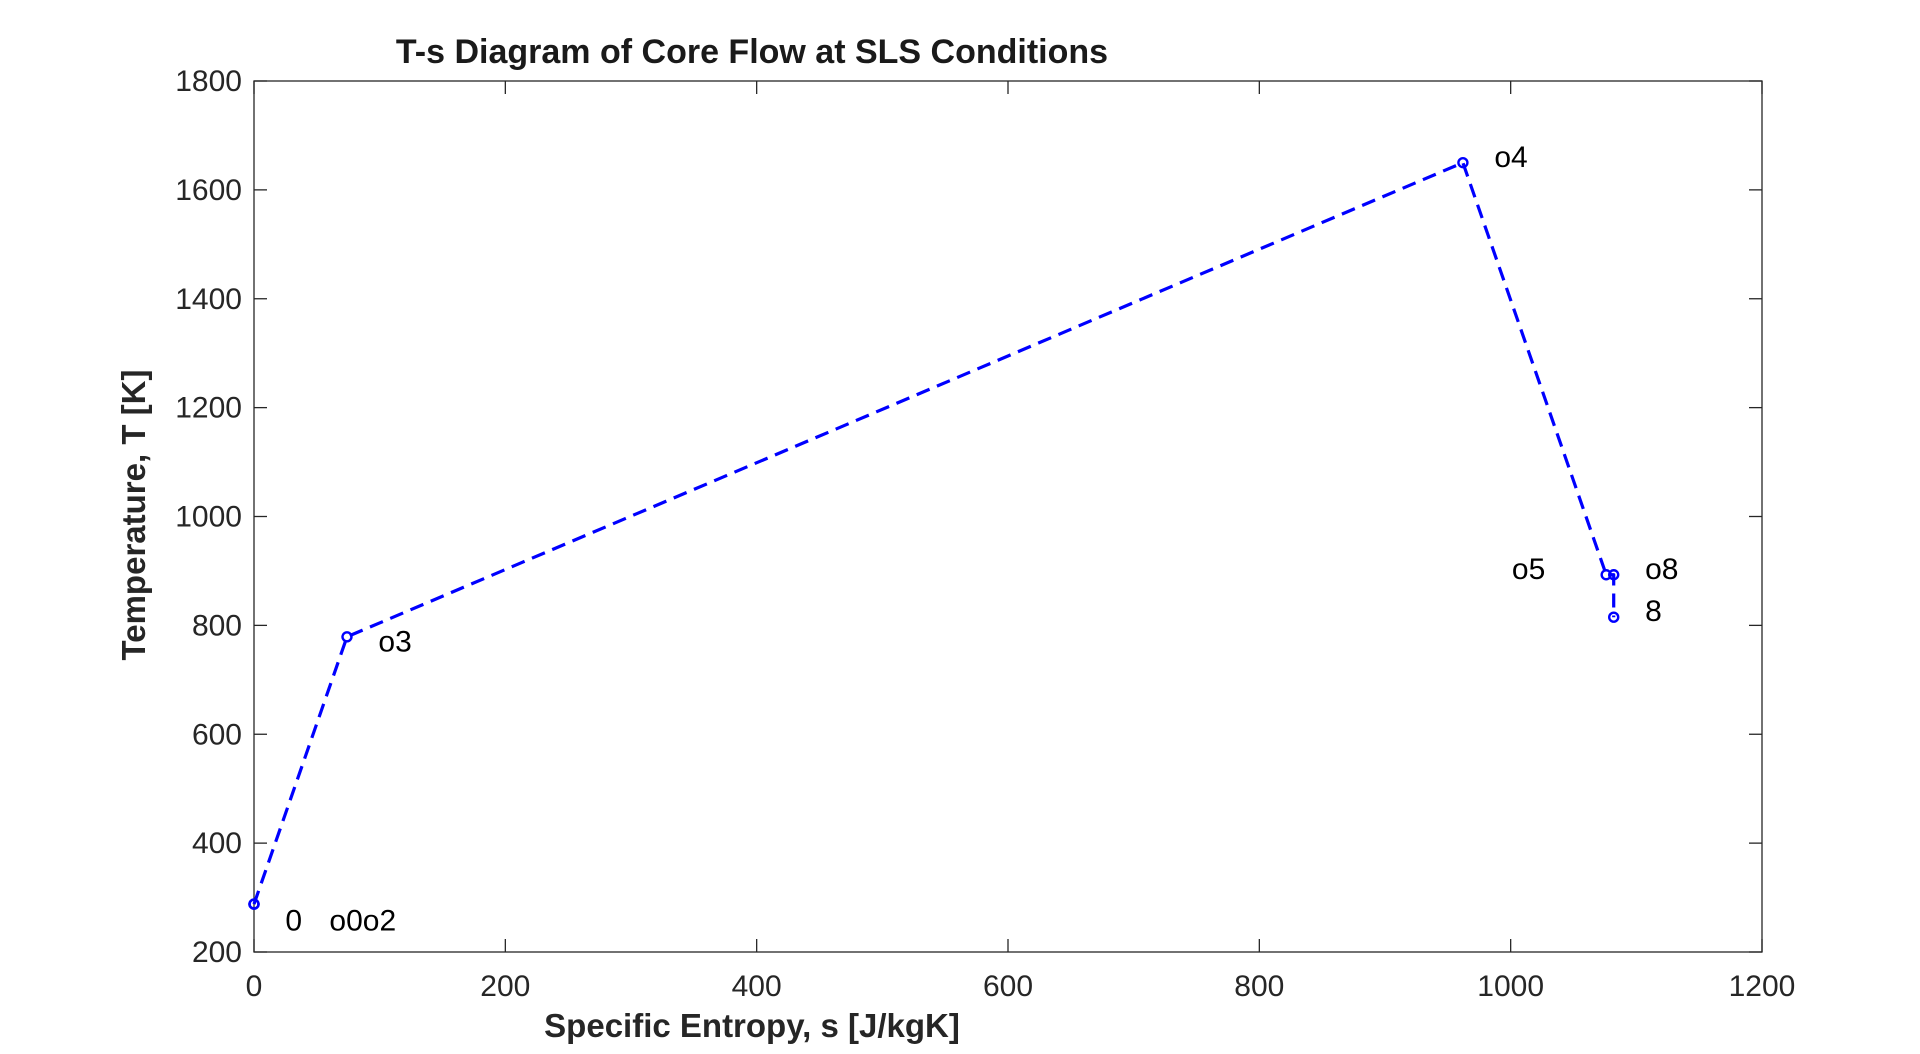  What do you see at coordinates (1528, 569) in the screenshot?
I see `annotation-label: o5` at bounding box center [1528, 569].